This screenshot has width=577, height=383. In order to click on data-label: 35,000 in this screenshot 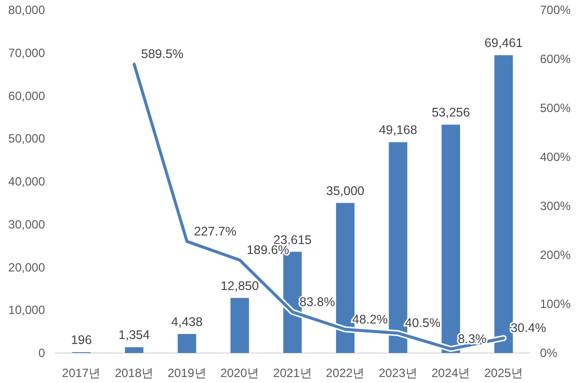, I will do `click(345, 191)`.